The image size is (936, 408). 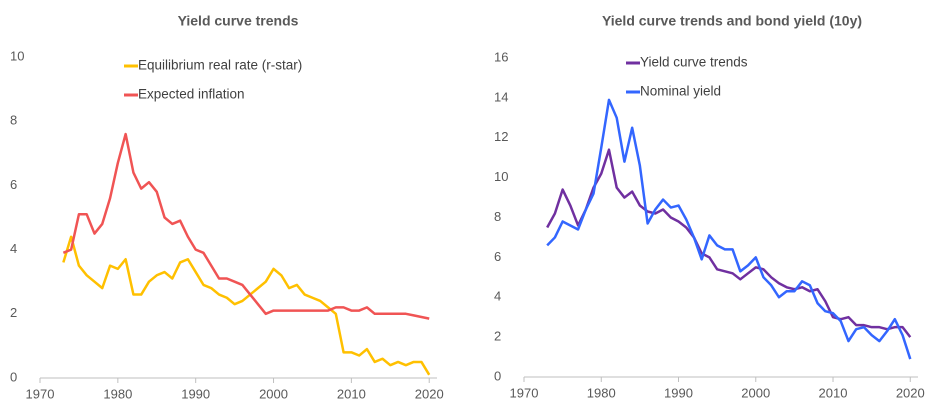 I want to click on legend-label: Yield curve trends, so click(x=694, y=62).